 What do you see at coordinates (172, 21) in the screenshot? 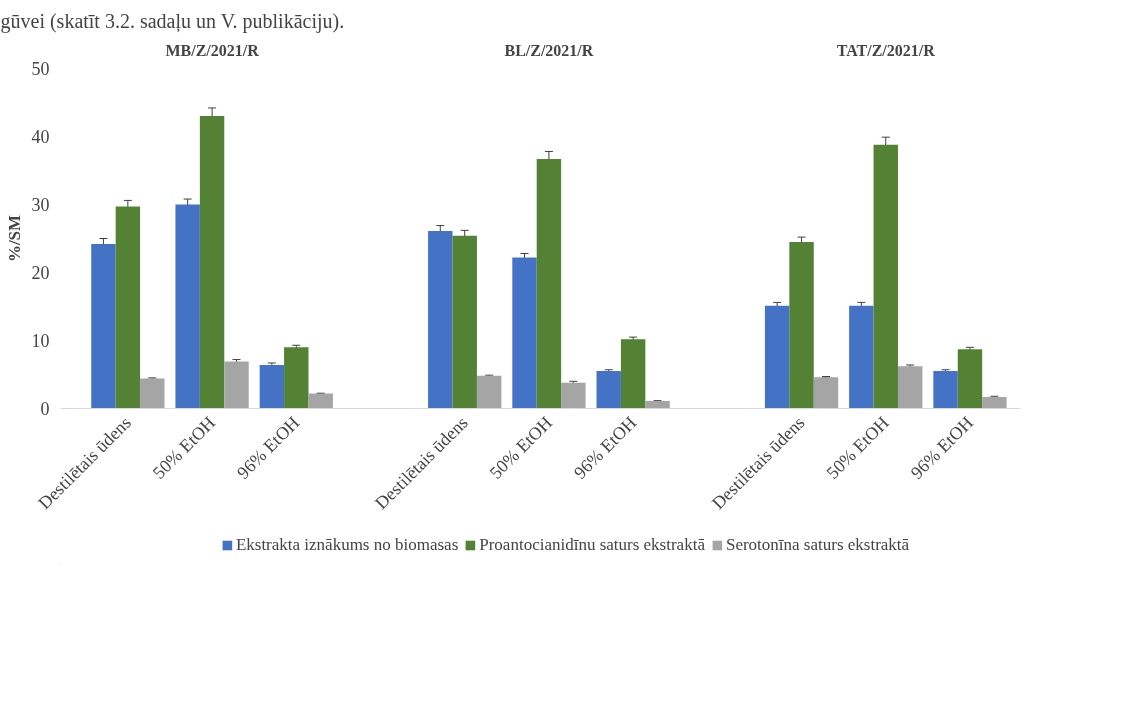
I see `text: gūvei (skatīt 3.2. sadaļu un V. publikāciju).` at bounding box center [172, 21].